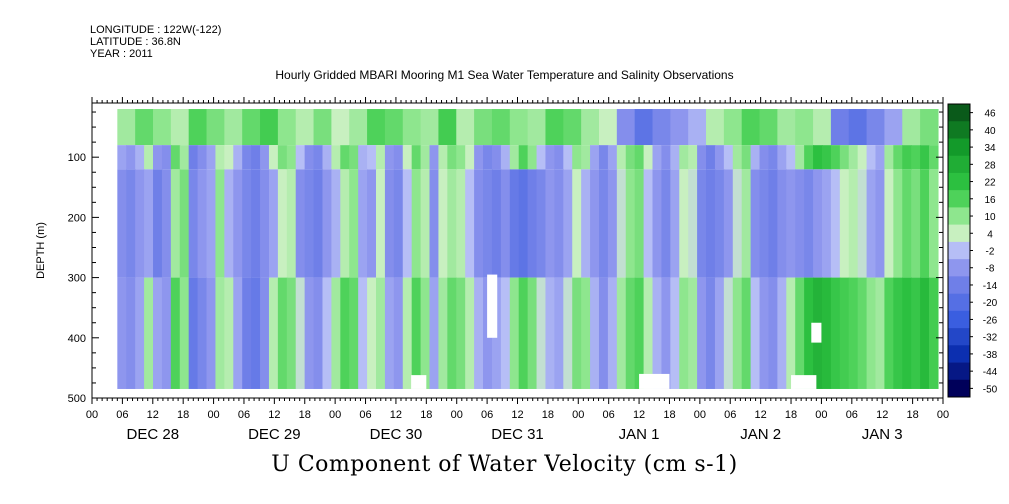  I want to click on x-day-label: DEC 28, so click(153, 434).